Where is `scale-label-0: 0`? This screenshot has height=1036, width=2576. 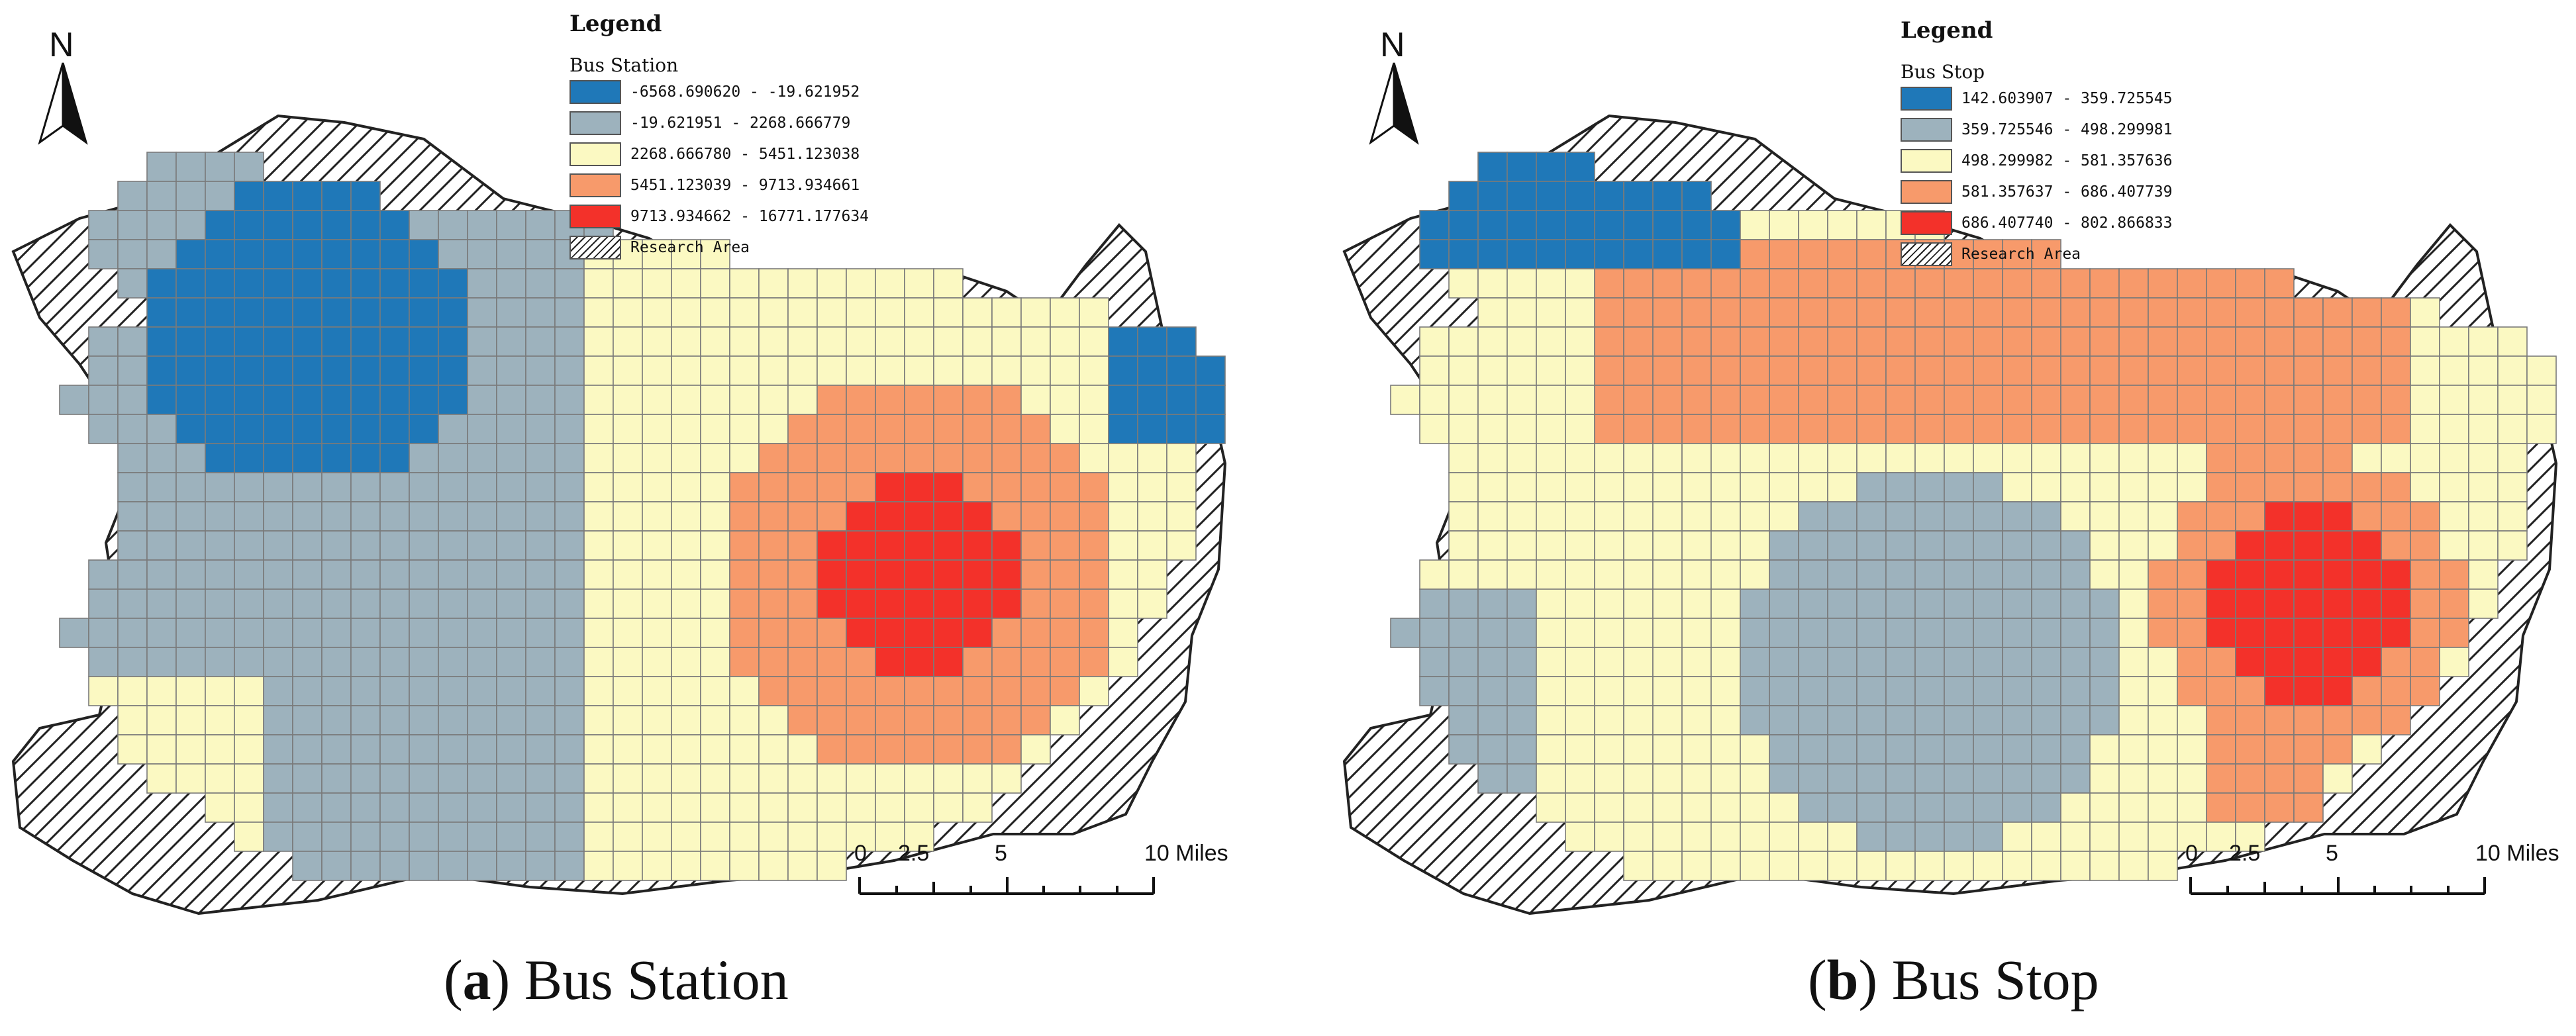 scale-label-0: 0 is located at coordinates (2191, 853).